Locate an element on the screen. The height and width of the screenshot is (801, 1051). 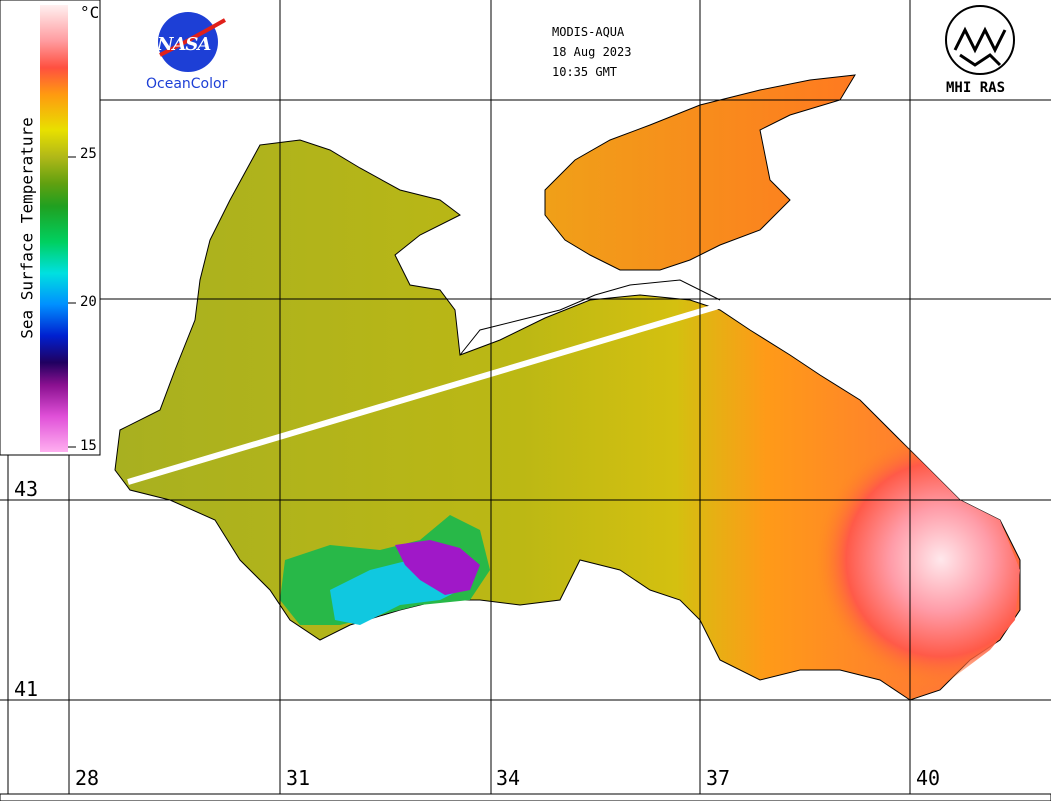
lon-label-34: 34 is located at coordinates (508, 778).